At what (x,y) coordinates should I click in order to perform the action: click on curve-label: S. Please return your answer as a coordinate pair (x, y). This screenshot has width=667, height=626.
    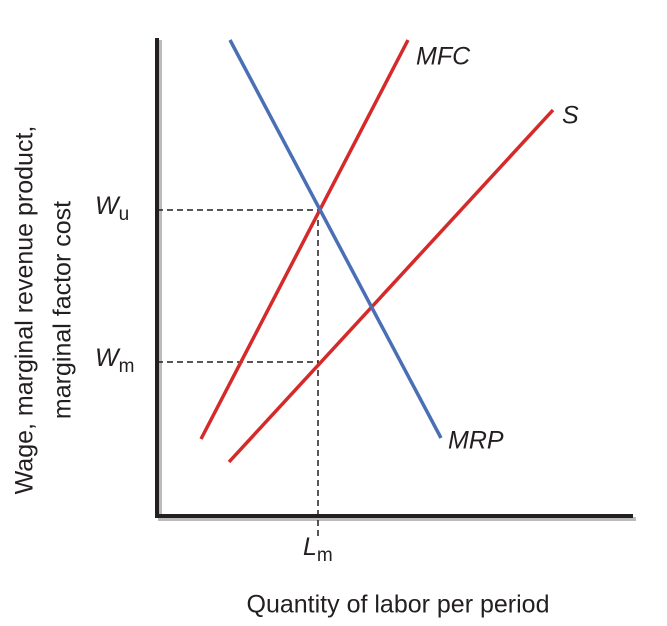
    Looking at the image, I should click on (570, 116).